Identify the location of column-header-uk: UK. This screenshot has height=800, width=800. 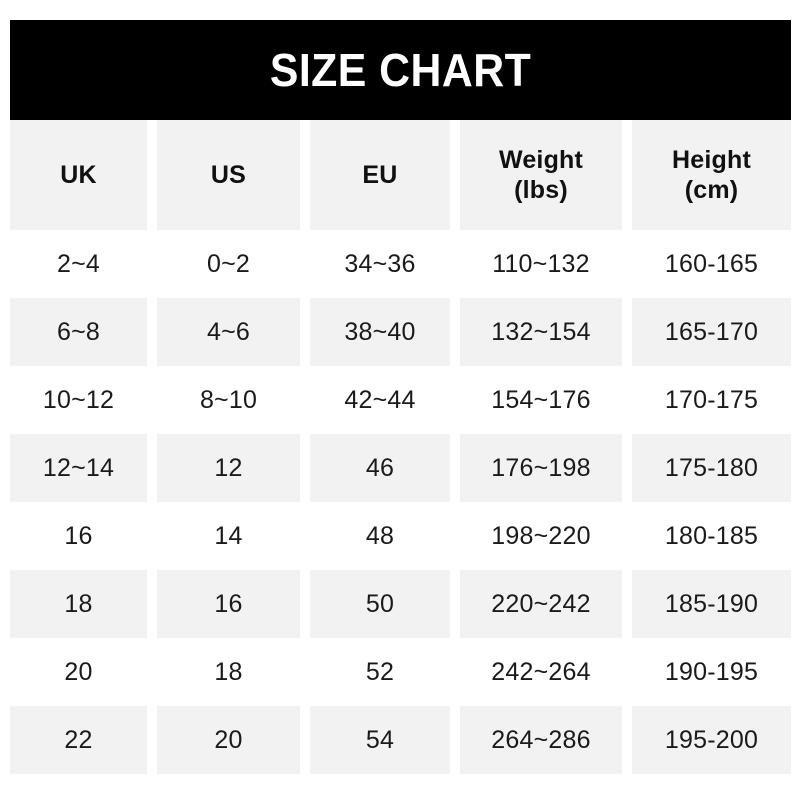
(83, 175).